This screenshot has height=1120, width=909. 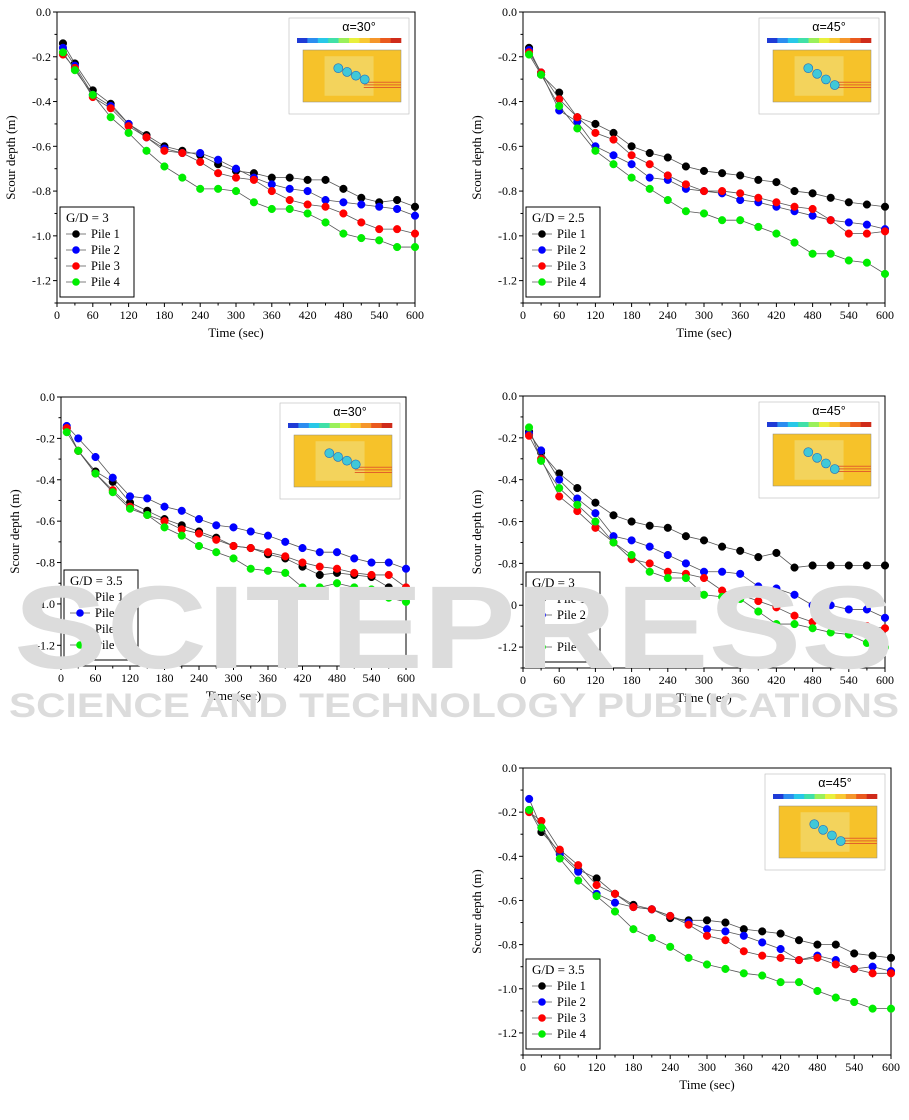 What do you see at coordinates (704, 332) in the screenshot?
I see `x-axis-label: Time (sec)` at bounding box center [704, 332].